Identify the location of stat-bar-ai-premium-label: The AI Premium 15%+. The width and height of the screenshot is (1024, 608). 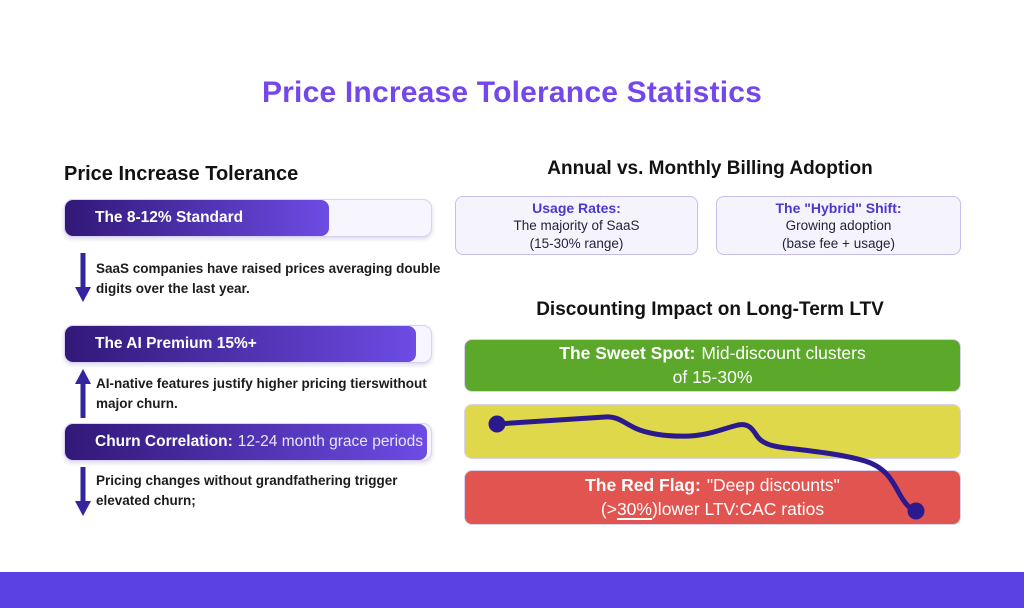
(176, 343).